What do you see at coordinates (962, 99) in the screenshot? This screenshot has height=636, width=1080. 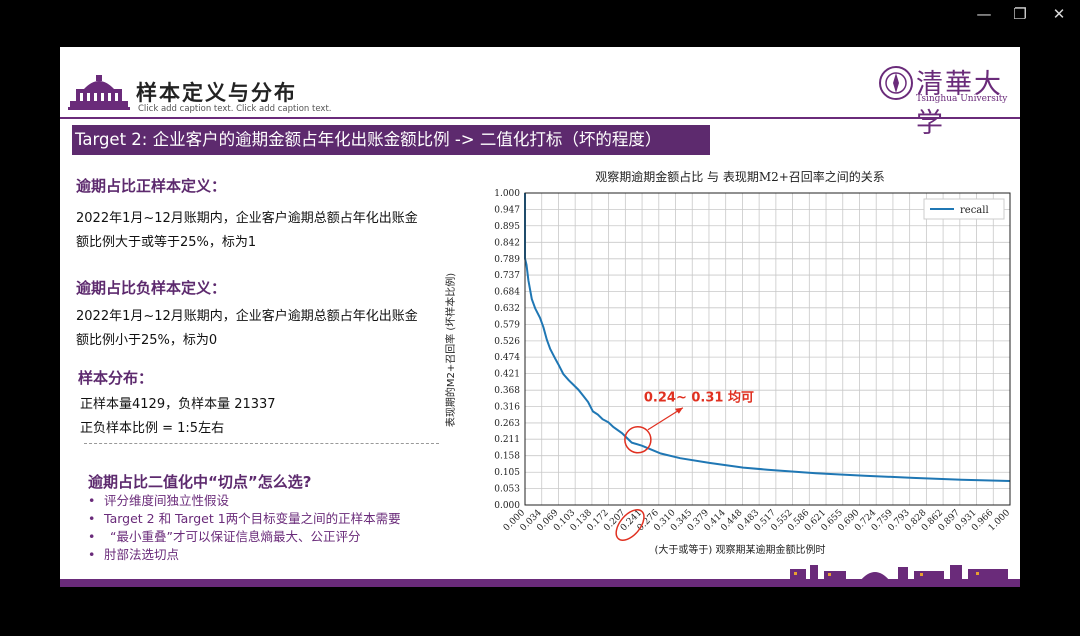 I see `university-name-en: Tsinghua University` at bounding box center [962, 99].